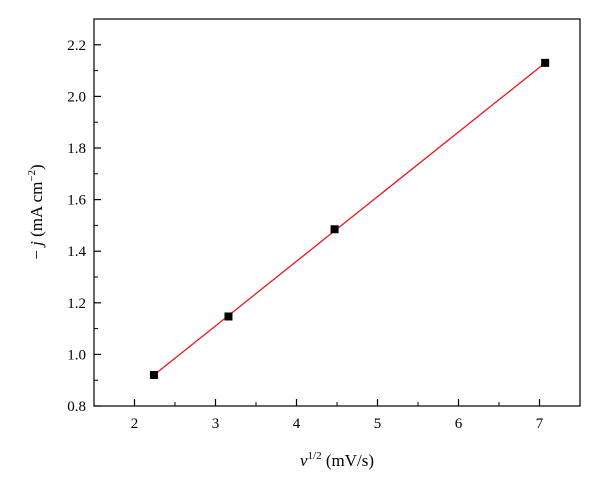  I want to click on x-tick-label: 6, so click(459, 424).